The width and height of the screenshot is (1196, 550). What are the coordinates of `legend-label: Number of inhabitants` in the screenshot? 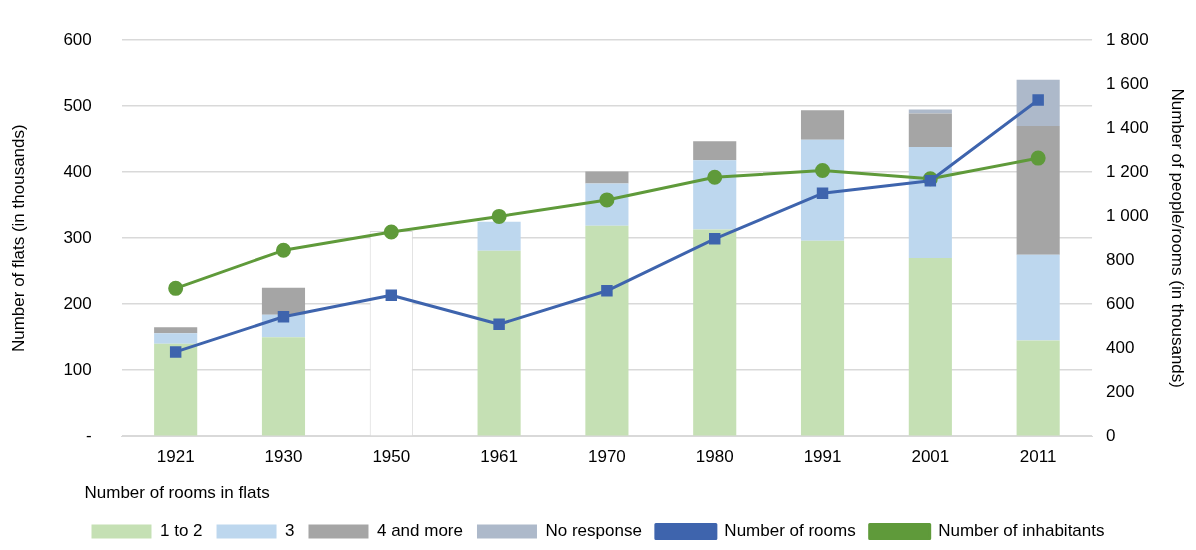 It's located at (1021, 531).